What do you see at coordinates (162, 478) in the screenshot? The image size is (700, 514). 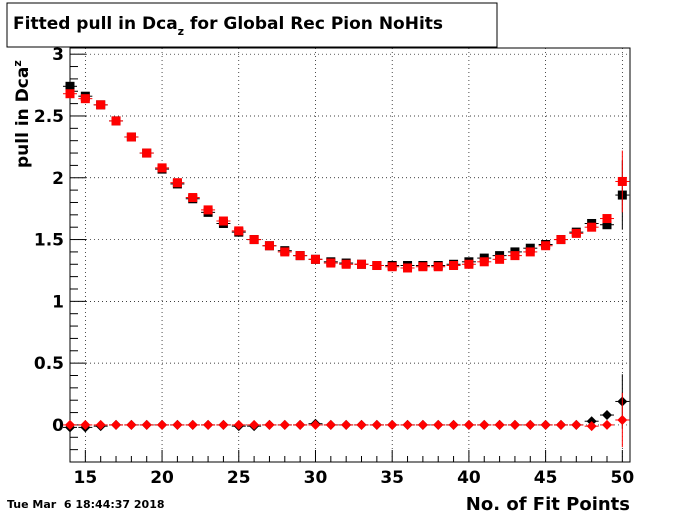 I see `x-tick-label: 20` at bounding box center [162, 478].